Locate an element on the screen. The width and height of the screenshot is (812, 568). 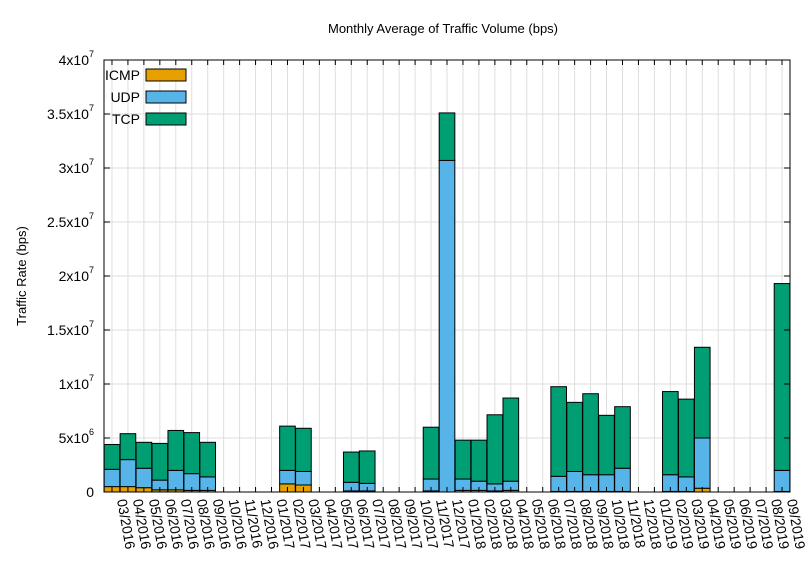
y-tick-label: 2.5x10⁷ is located at coordinates (70, 220).